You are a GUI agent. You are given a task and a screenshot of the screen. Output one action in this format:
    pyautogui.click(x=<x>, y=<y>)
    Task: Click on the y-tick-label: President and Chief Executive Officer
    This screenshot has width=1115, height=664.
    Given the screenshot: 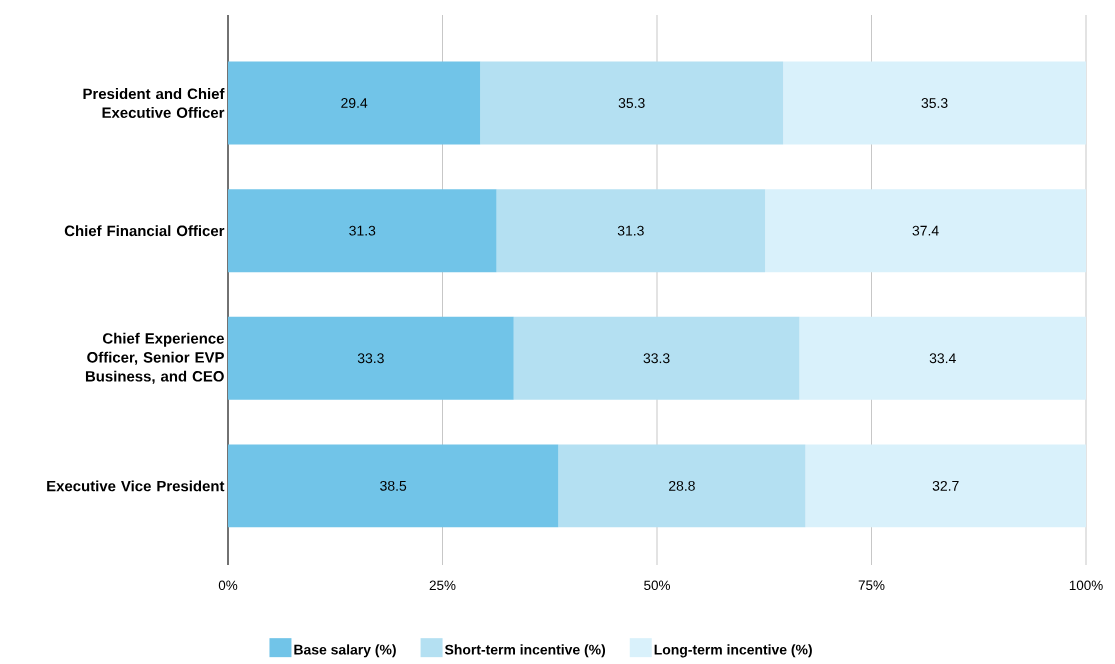 What is the action you would take?
    pyautogui.click(x=154, y=103)
    